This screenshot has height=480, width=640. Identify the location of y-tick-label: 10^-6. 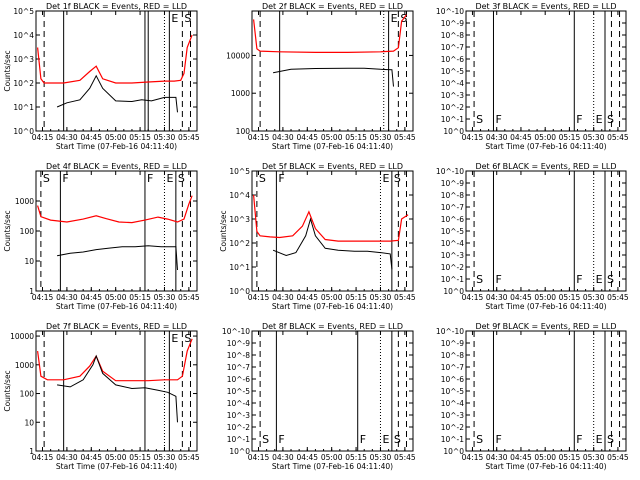
(453, 219).